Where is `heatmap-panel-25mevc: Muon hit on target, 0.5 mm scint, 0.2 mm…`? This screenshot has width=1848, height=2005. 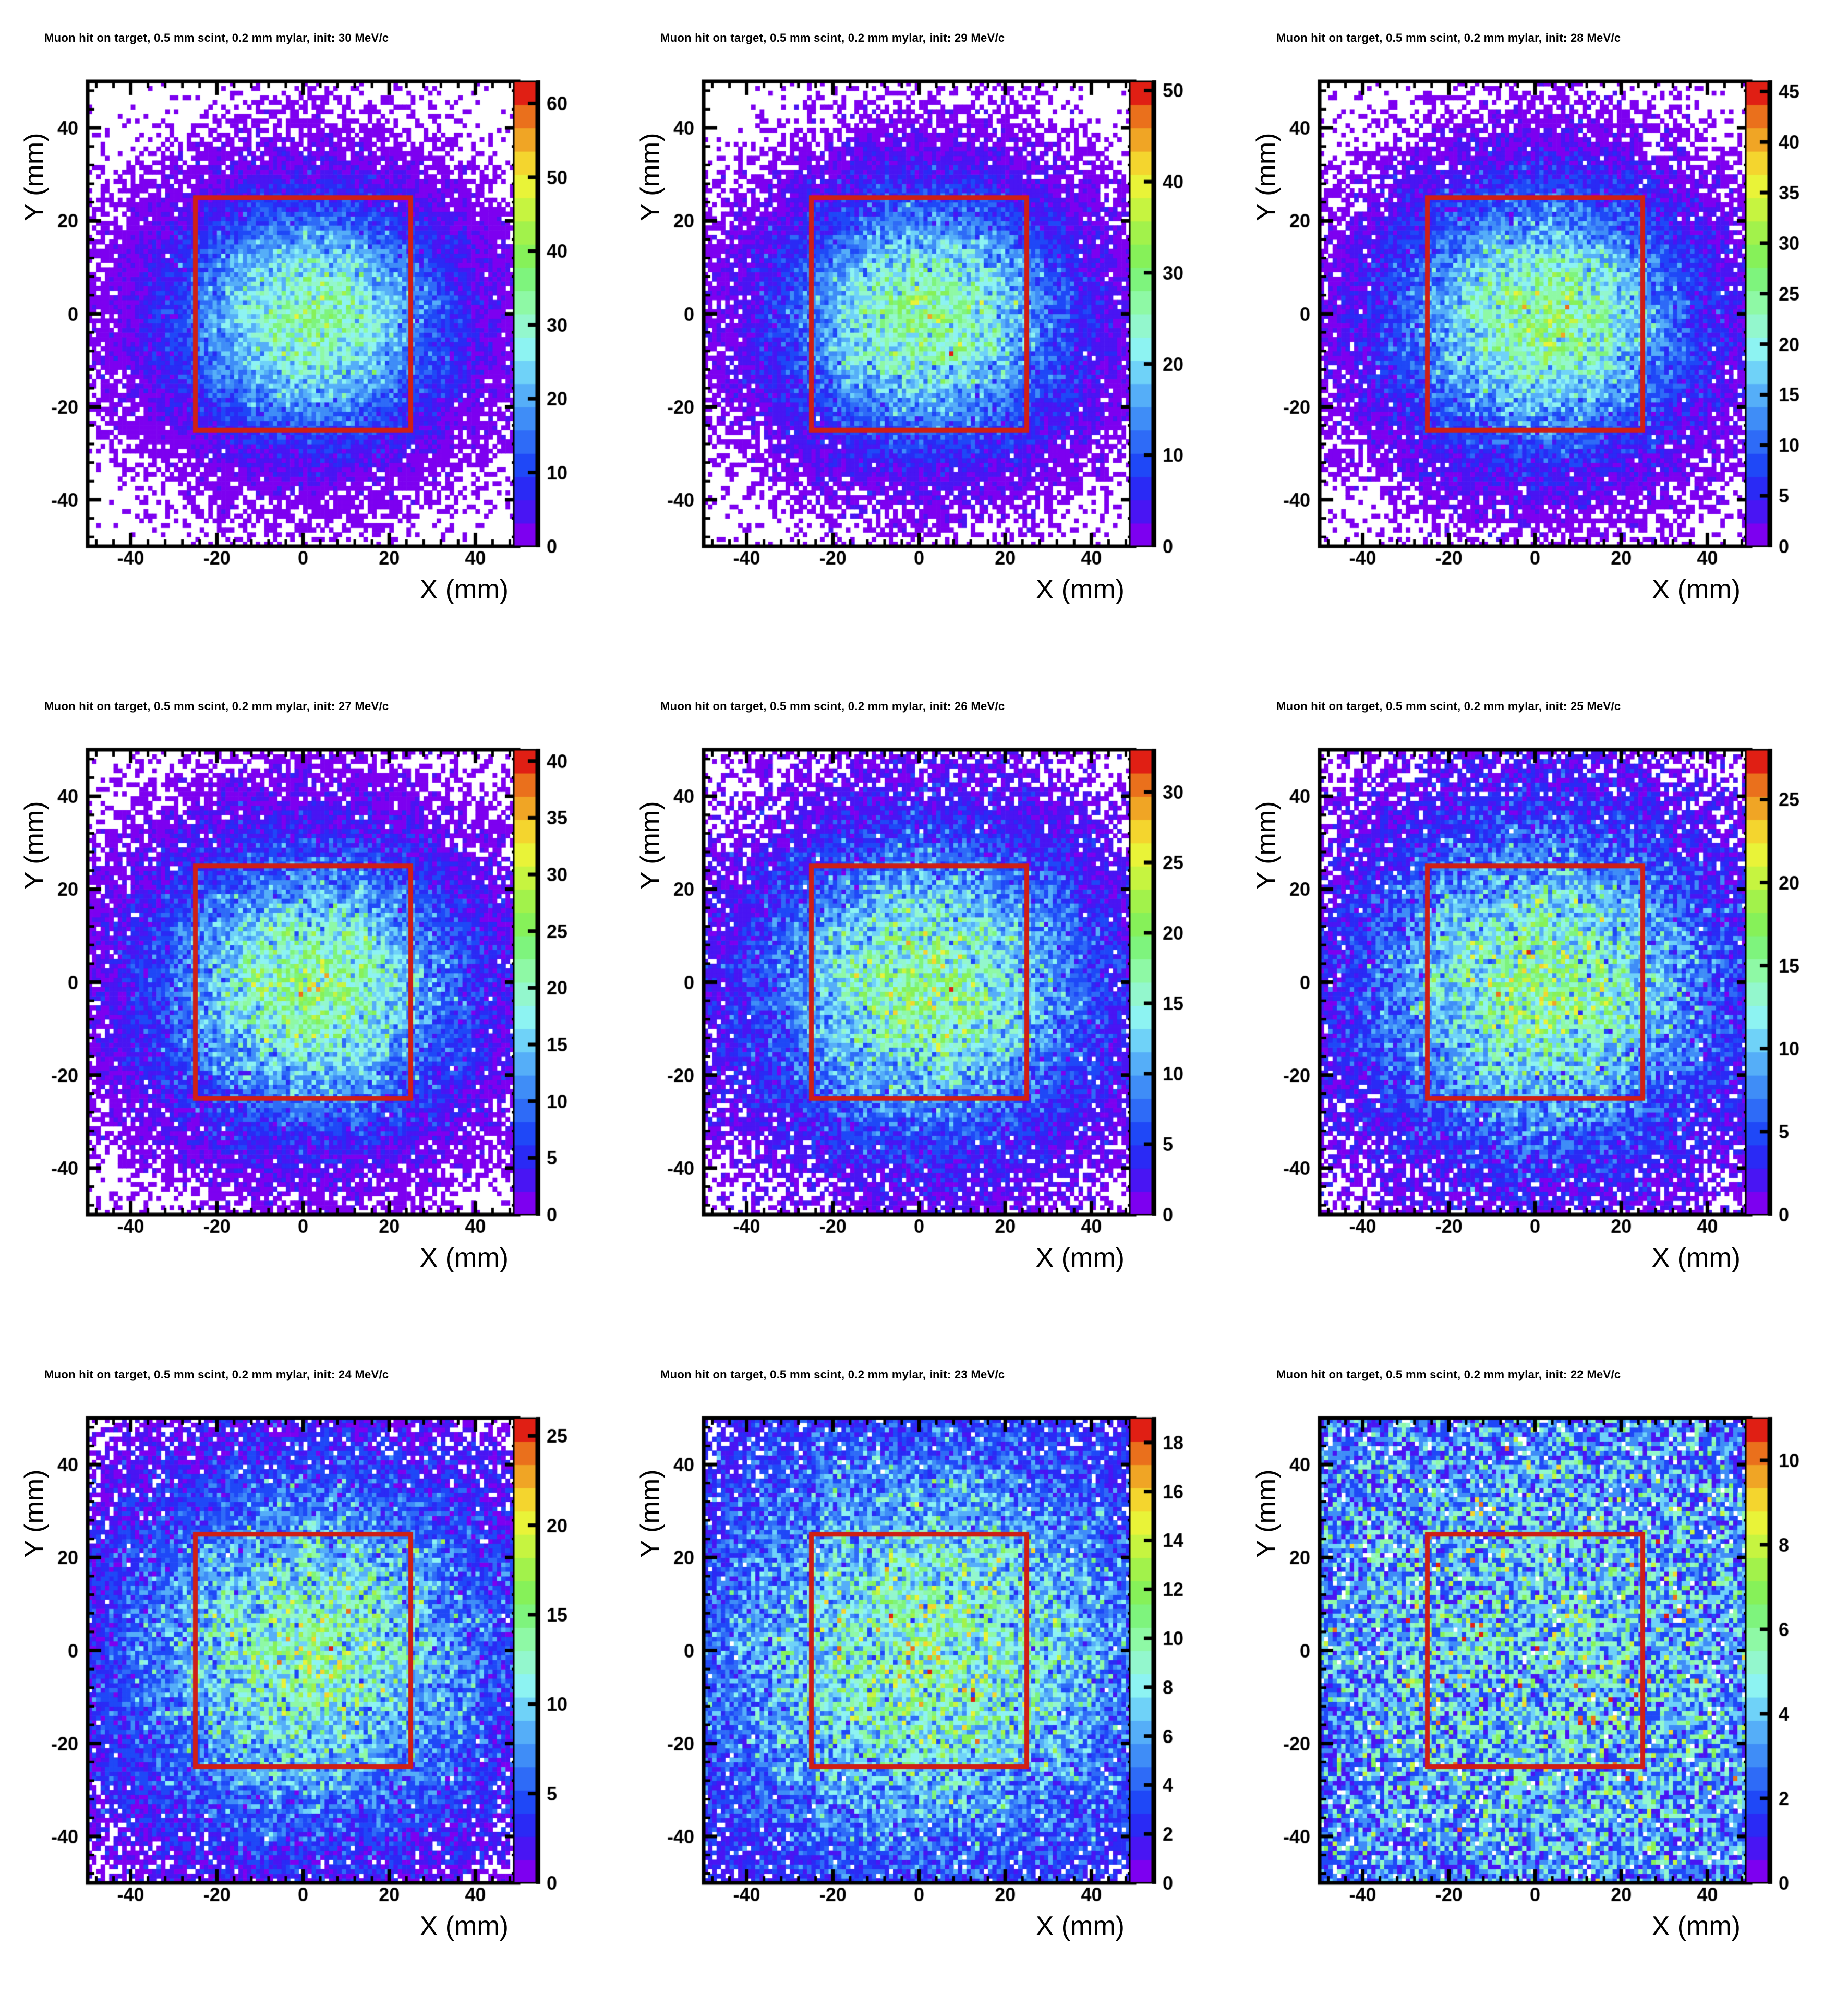 heatmap-panel-25mevc: Muon hit on target, 0.5 mm scint, 0.2 mm… is located at coordinates (1540, 1002).